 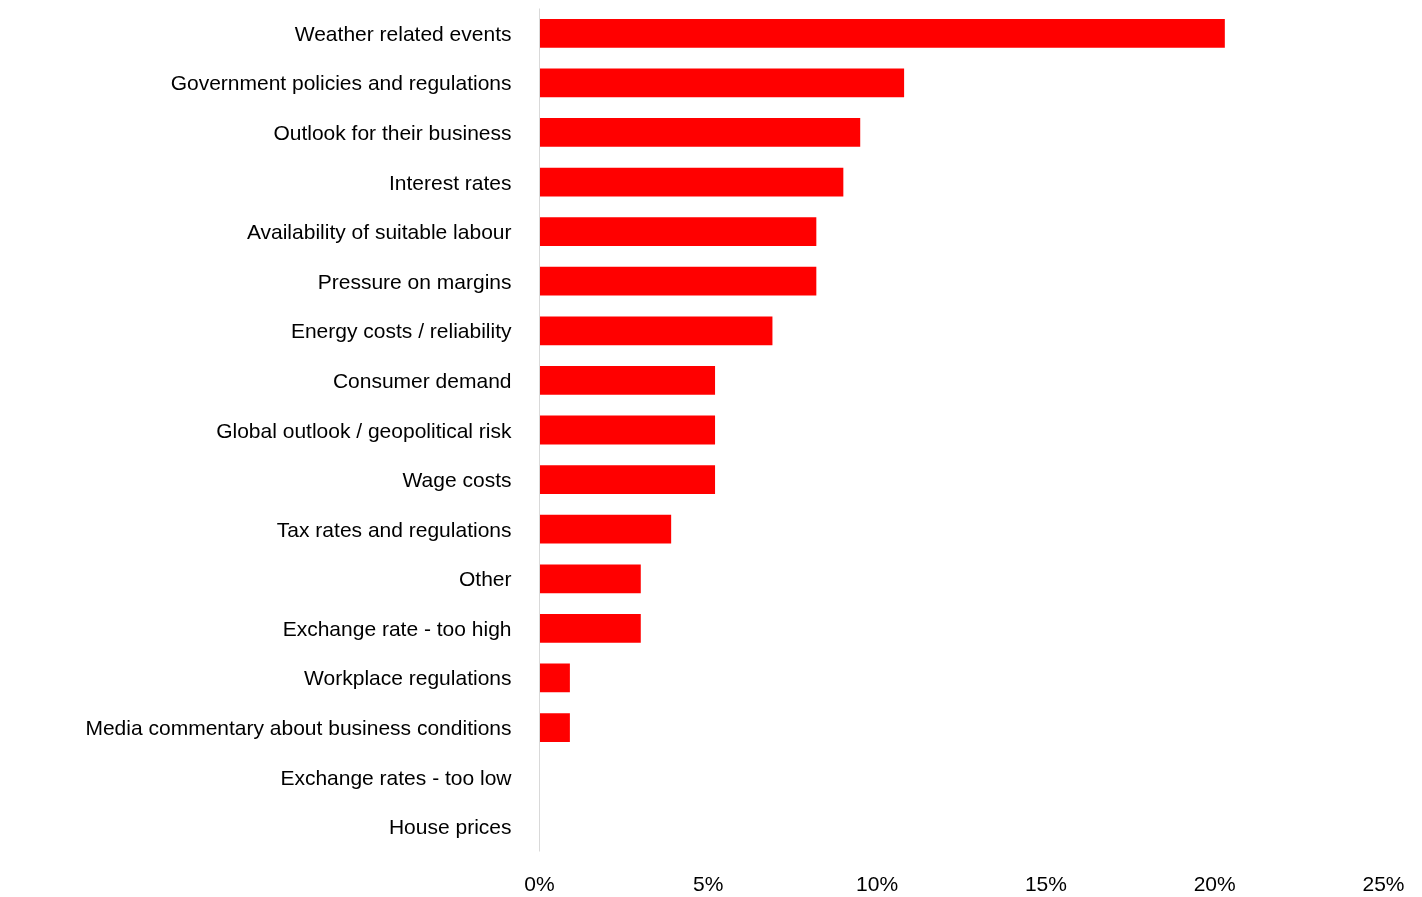 I want to click on y-tick-label: Weather related events, so click(x=403, y=33).